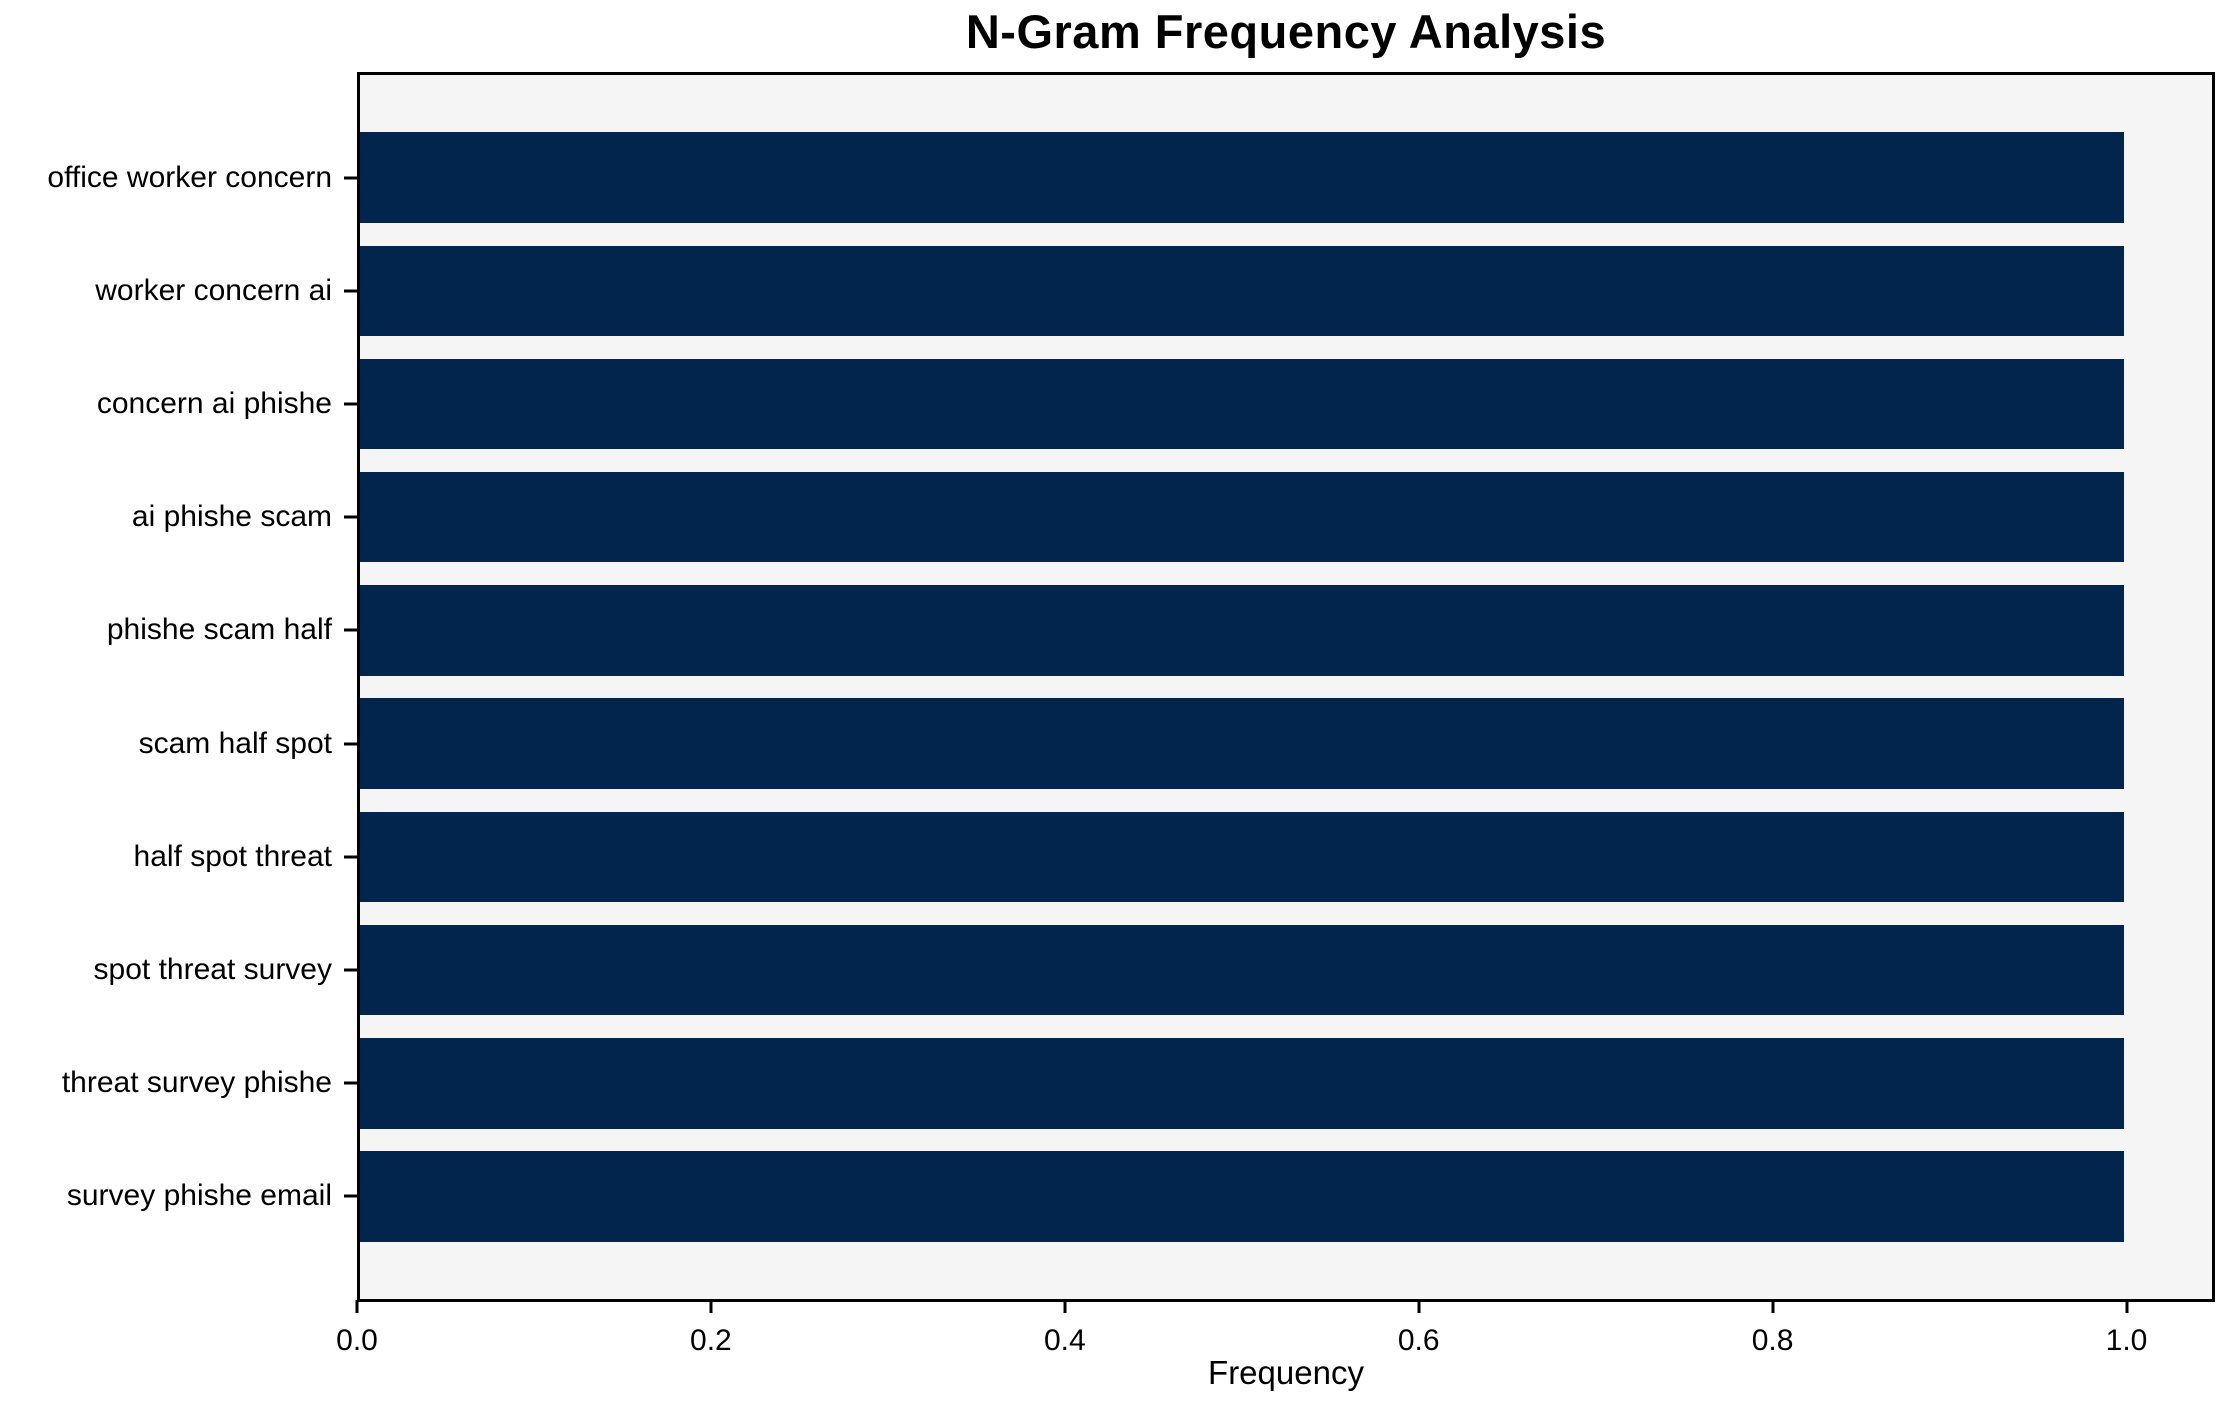 The width and height of the screenshot is (2235, 1414). What do you see at coordinates (212, 970) in the screenshot?
I see `y-tick-label: spot threat survey` at bounding box center [212, 970].